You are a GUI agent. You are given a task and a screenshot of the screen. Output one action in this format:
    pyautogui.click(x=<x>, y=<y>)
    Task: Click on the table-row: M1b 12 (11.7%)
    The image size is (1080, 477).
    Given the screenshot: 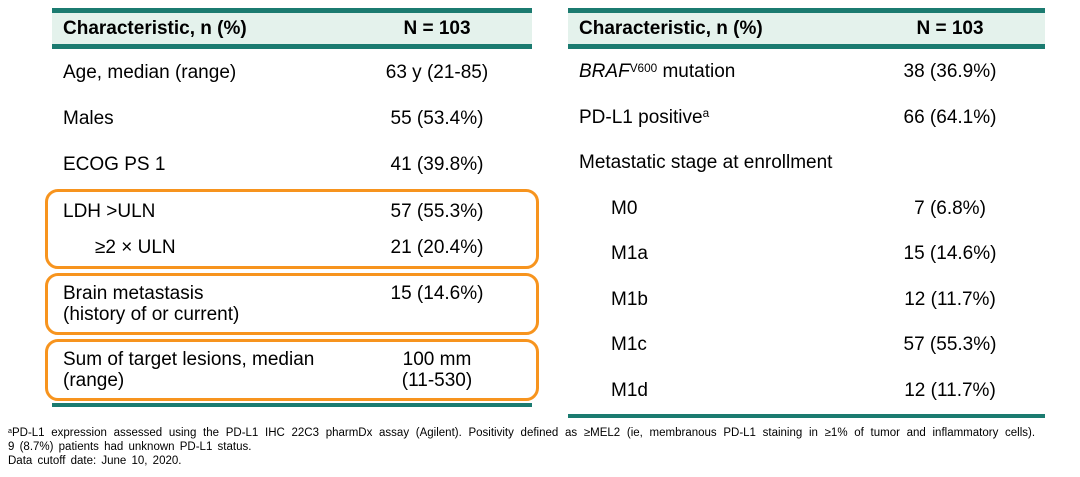 What is the action you would take?
    pyautogui.click(x=806, y=300)
    